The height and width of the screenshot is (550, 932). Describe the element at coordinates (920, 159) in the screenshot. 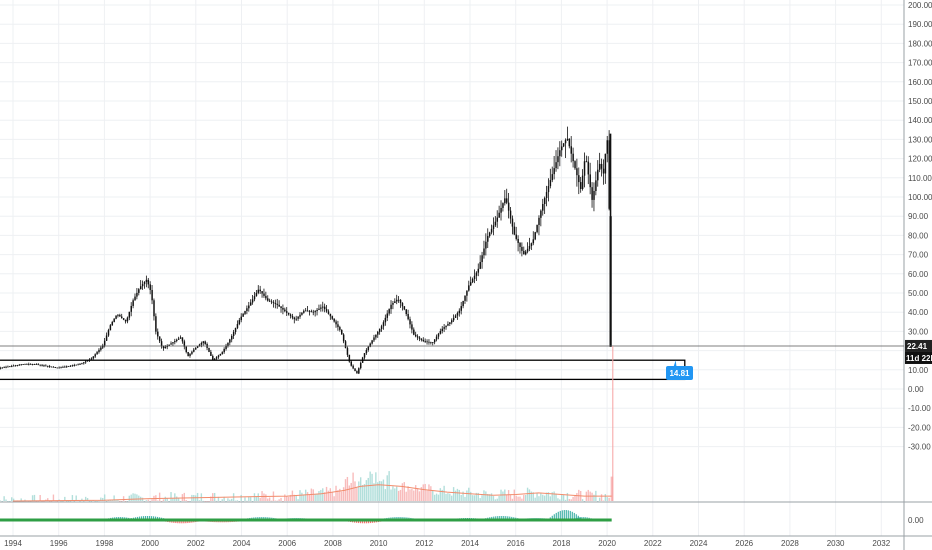

I see `y-tick-label: 120.00` at that location.